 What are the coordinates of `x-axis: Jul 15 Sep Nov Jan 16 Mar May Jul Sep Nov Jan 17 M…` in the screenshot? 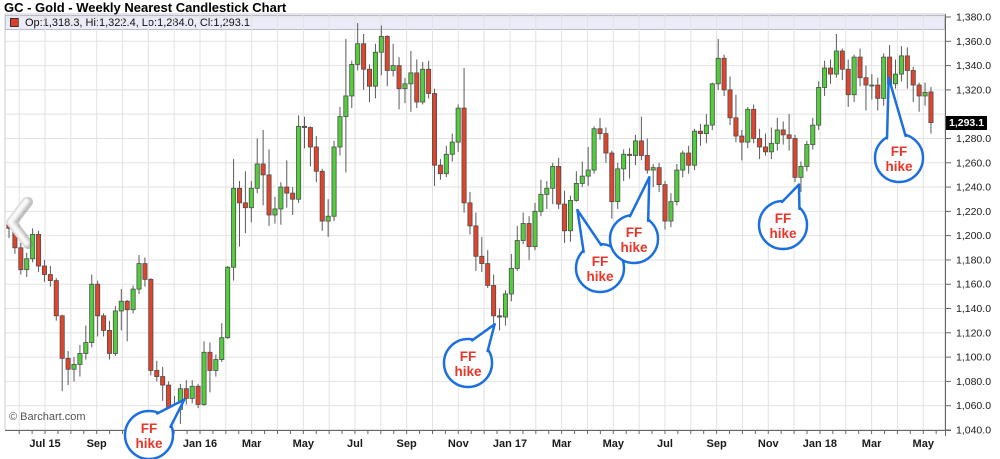 It's located at (477, 440).